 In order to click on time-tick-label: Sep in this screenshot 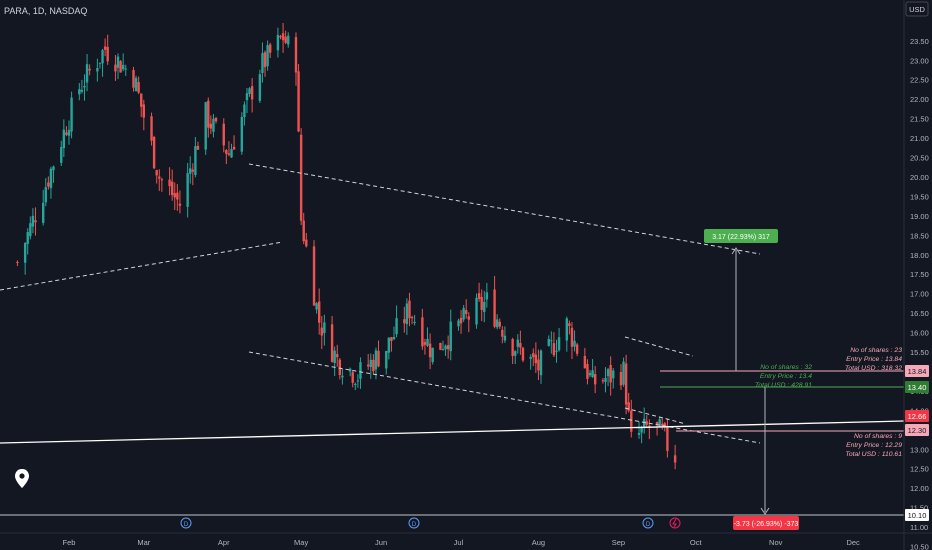, I will do `click(618, 542)`.